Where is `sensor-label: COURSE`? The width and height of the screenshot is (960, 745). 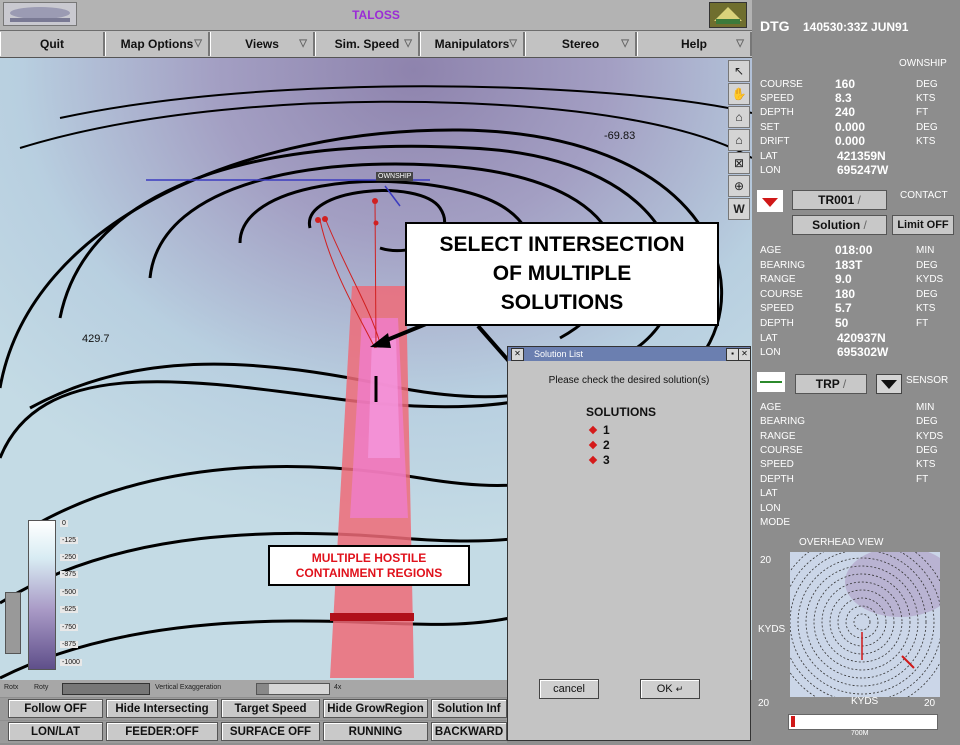 sensor-label: COURSE is located at coordinates (781, 450).